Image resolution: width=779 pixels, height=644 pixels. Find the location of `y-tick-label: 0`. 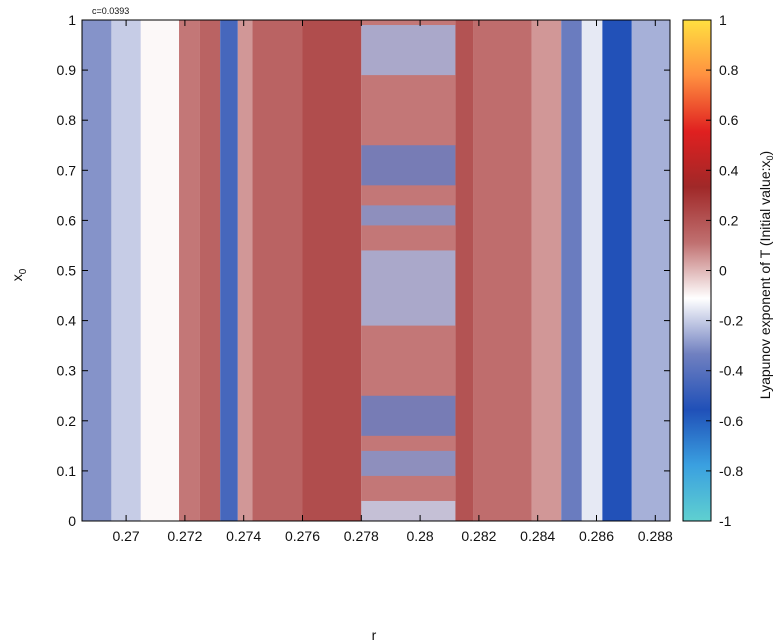

y-tick-label: 0 is located at coordinates (72, 521).